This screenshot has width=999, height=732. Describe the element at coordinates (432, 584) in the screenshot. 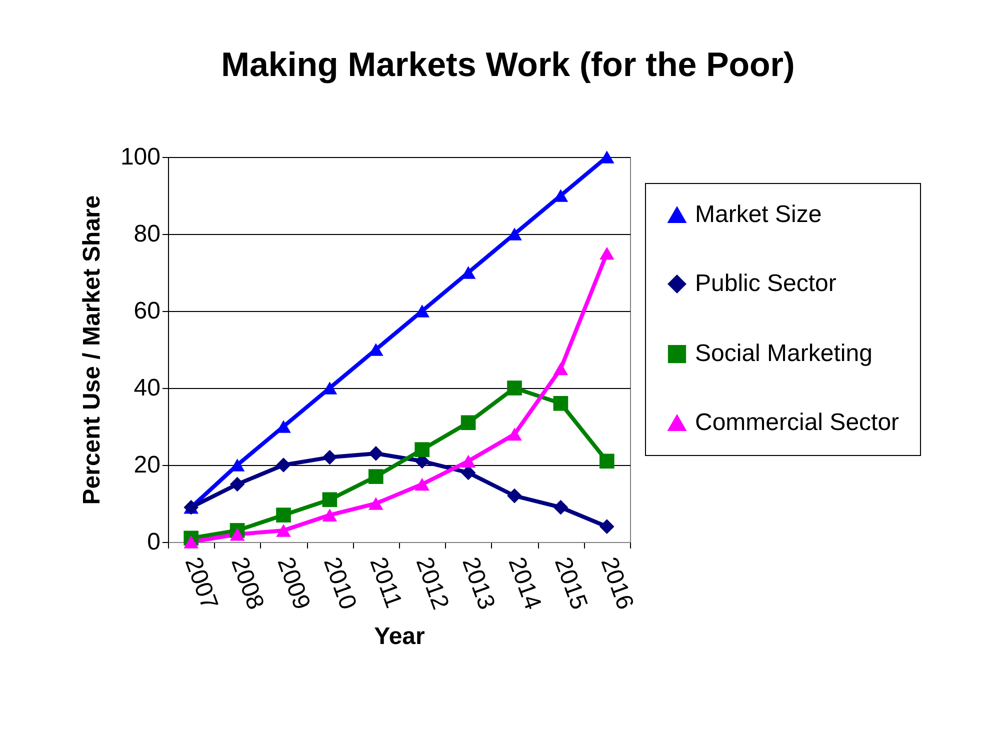

I see `x-tick-label: 2012` at that location.